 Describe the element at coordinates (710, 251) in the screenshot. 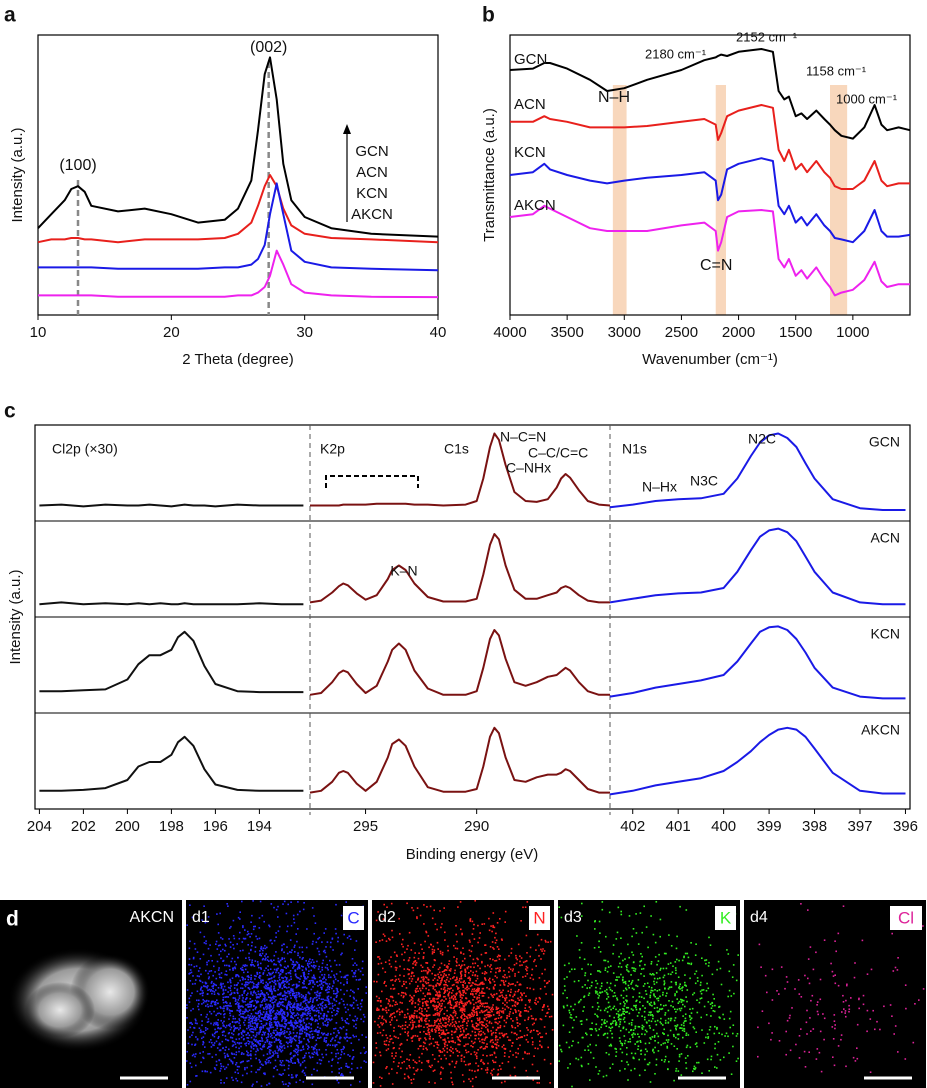

I see `series-line` at that location.